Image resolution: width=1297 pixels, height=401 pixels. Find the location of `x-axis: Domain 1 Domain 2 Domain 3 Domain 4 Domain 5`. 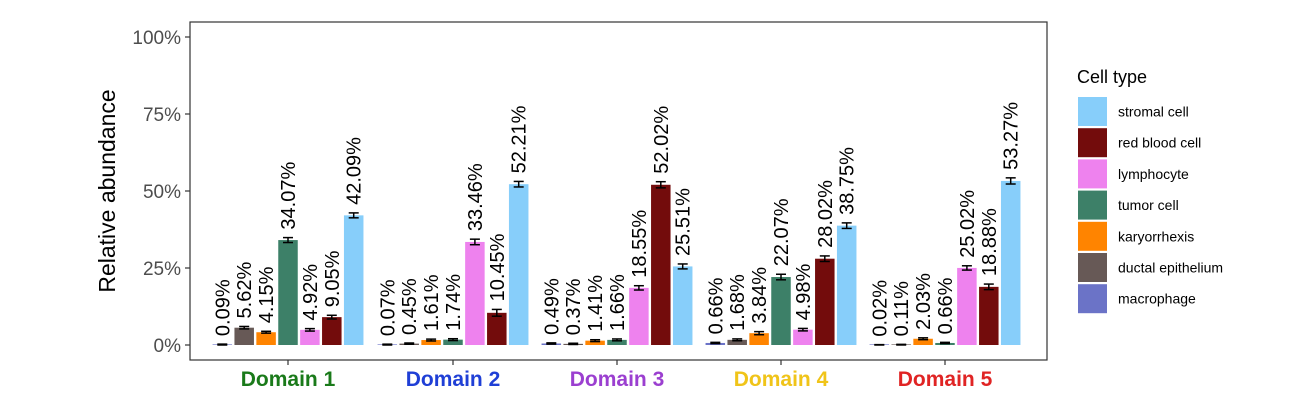

x-axis: Domain 1 Domain 2 Domain 3 Domain 4 Domain 5 is located at coordinates (617, 375).